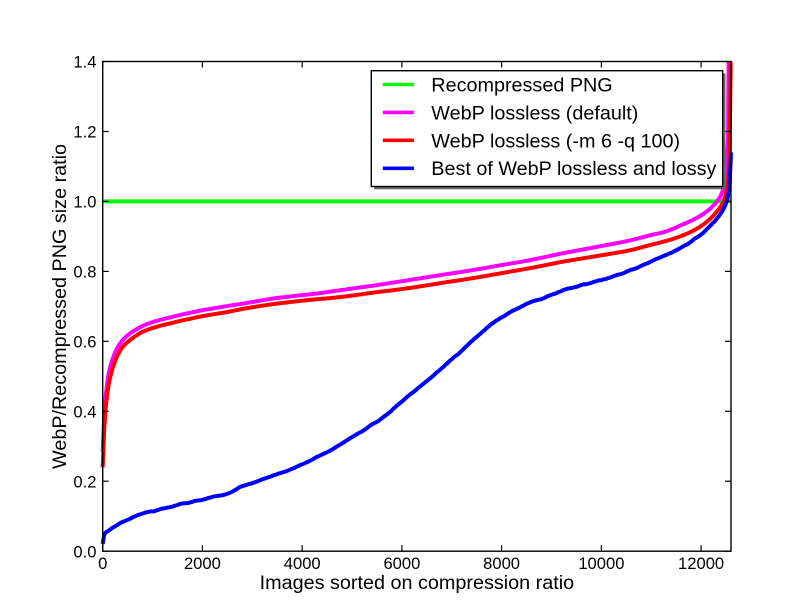 This screenshot has width=812, height=612. Describe the element at coordinates (84, 132) in the screenshot. I see `svg-text: 1.2` at that location.